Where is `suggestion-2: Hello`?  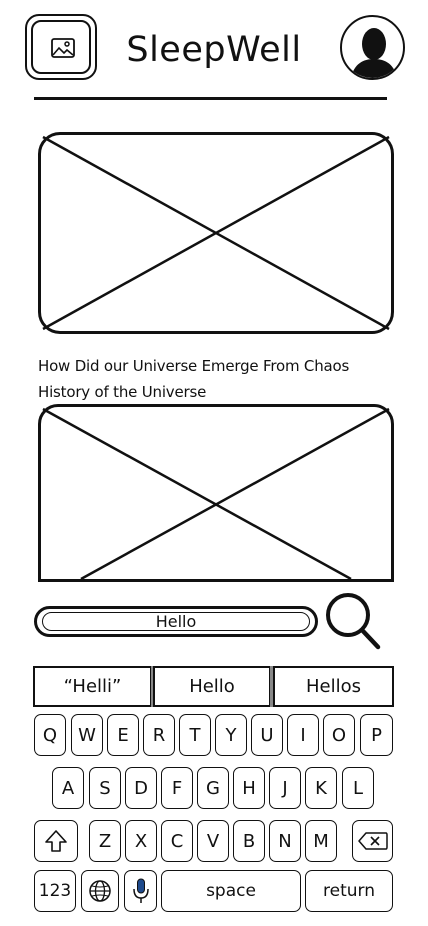
suggestion-2: Hello is located at coordinates (212, 686).